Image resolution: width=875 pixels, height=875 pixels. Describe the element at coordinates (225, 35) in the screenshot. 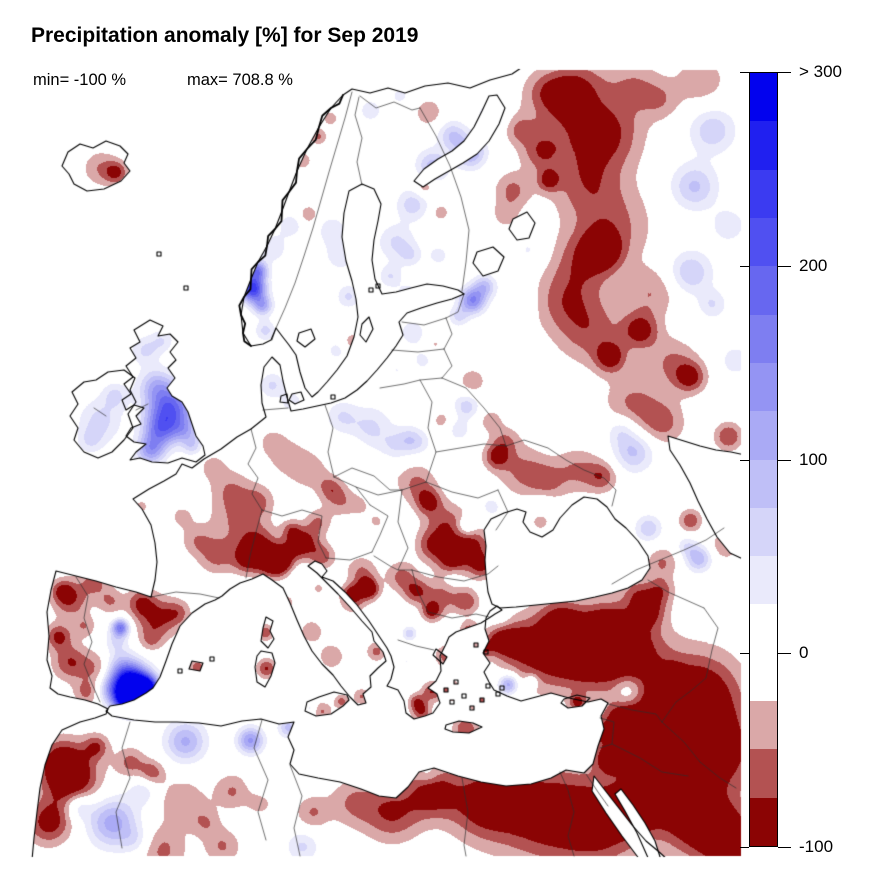

I see `figure-title: Precipitation anomaly [%] for Sep 2019` at that location.